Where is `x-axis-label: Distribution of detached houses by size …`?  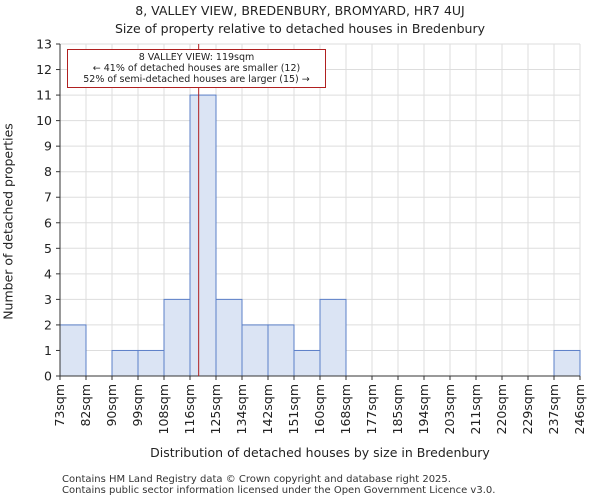 x-axis-label: Distribution of detached houses by size … is located at coordinates (320, 452).